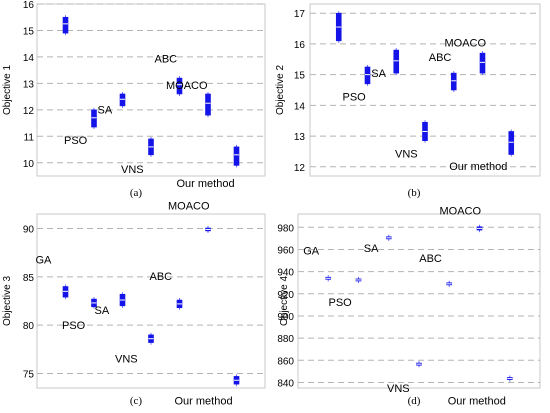 This screenshot has width=550, height=413. What do you see at coordinates (285, 295) in the screenshot?
I see `y-tick-label: 920` at bounding box center [285, 295].